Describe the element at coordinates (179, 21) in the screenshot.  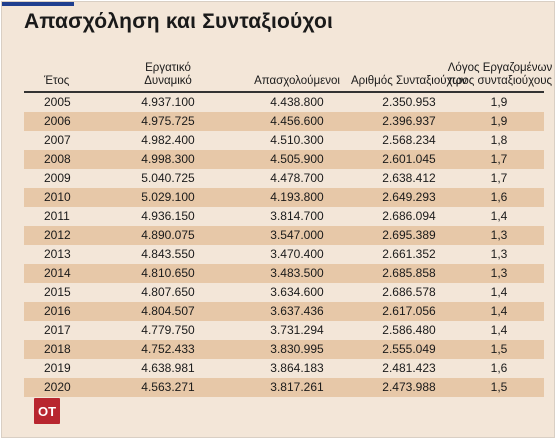
I see `page-title: Απασχόληση και Συνταξιούχοι` at that location.